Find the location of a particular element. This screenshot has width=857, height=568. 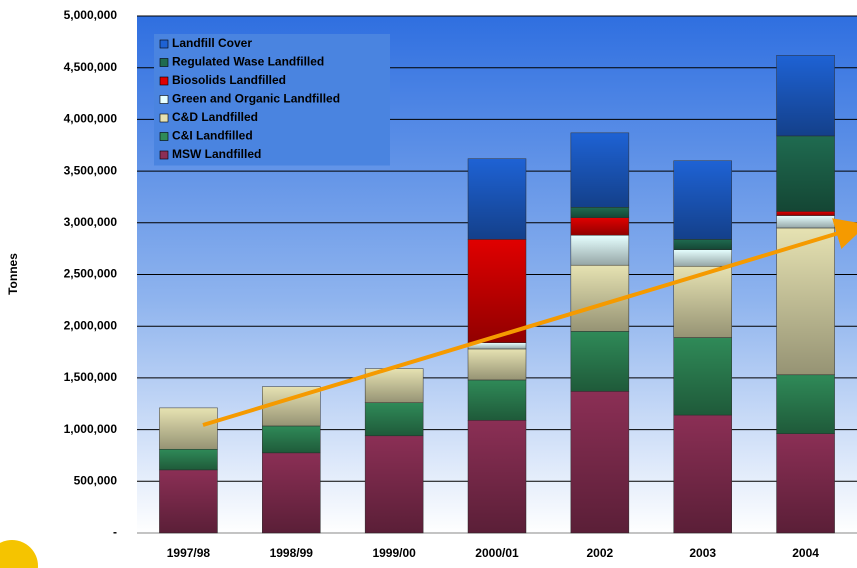

y-tick-label: 4,000,000 is located at coordinates (91, 119).